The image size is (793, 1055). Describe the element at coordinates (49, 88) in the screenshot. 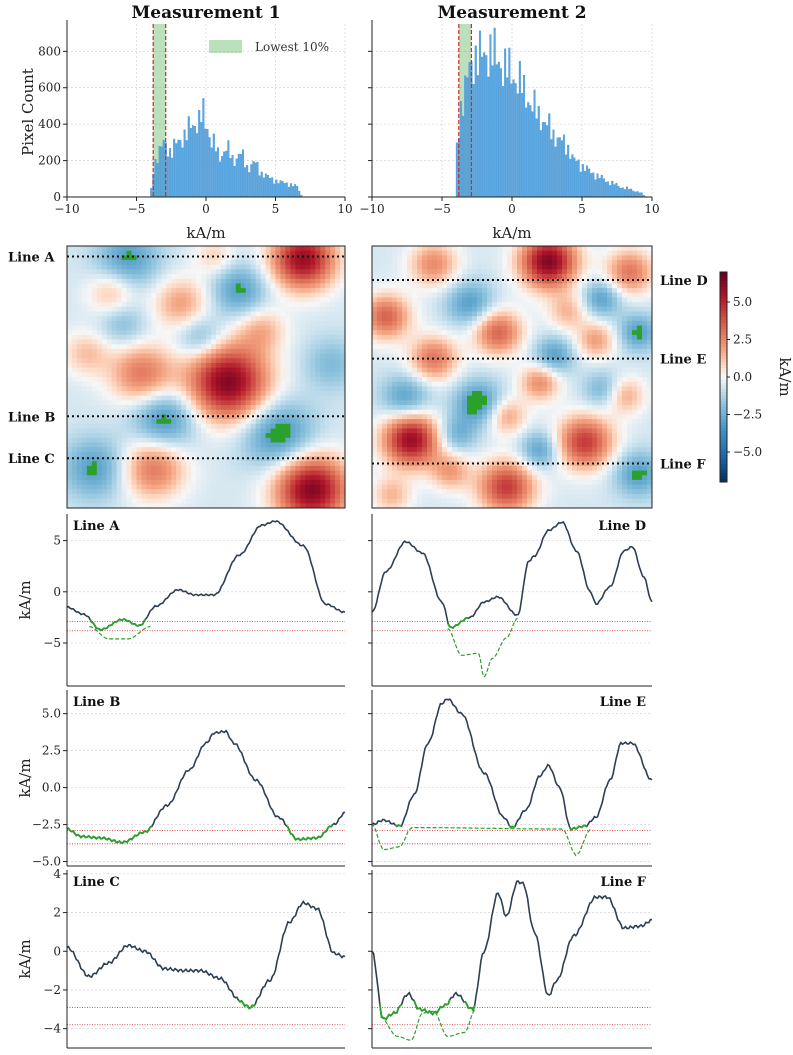

I see `y-tick-label: 600` at that location.